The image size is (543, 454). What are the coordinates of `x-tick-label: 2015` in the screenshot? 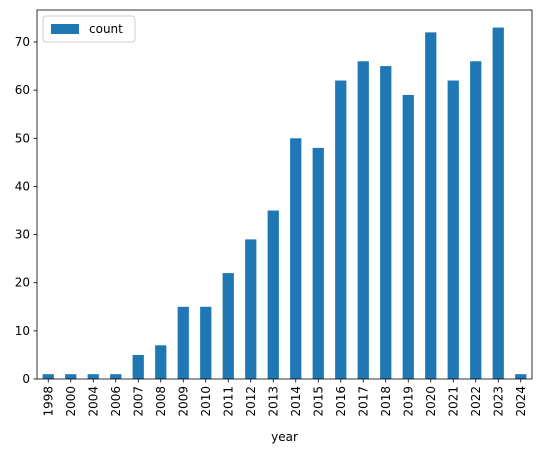 It's located at (318, 401).